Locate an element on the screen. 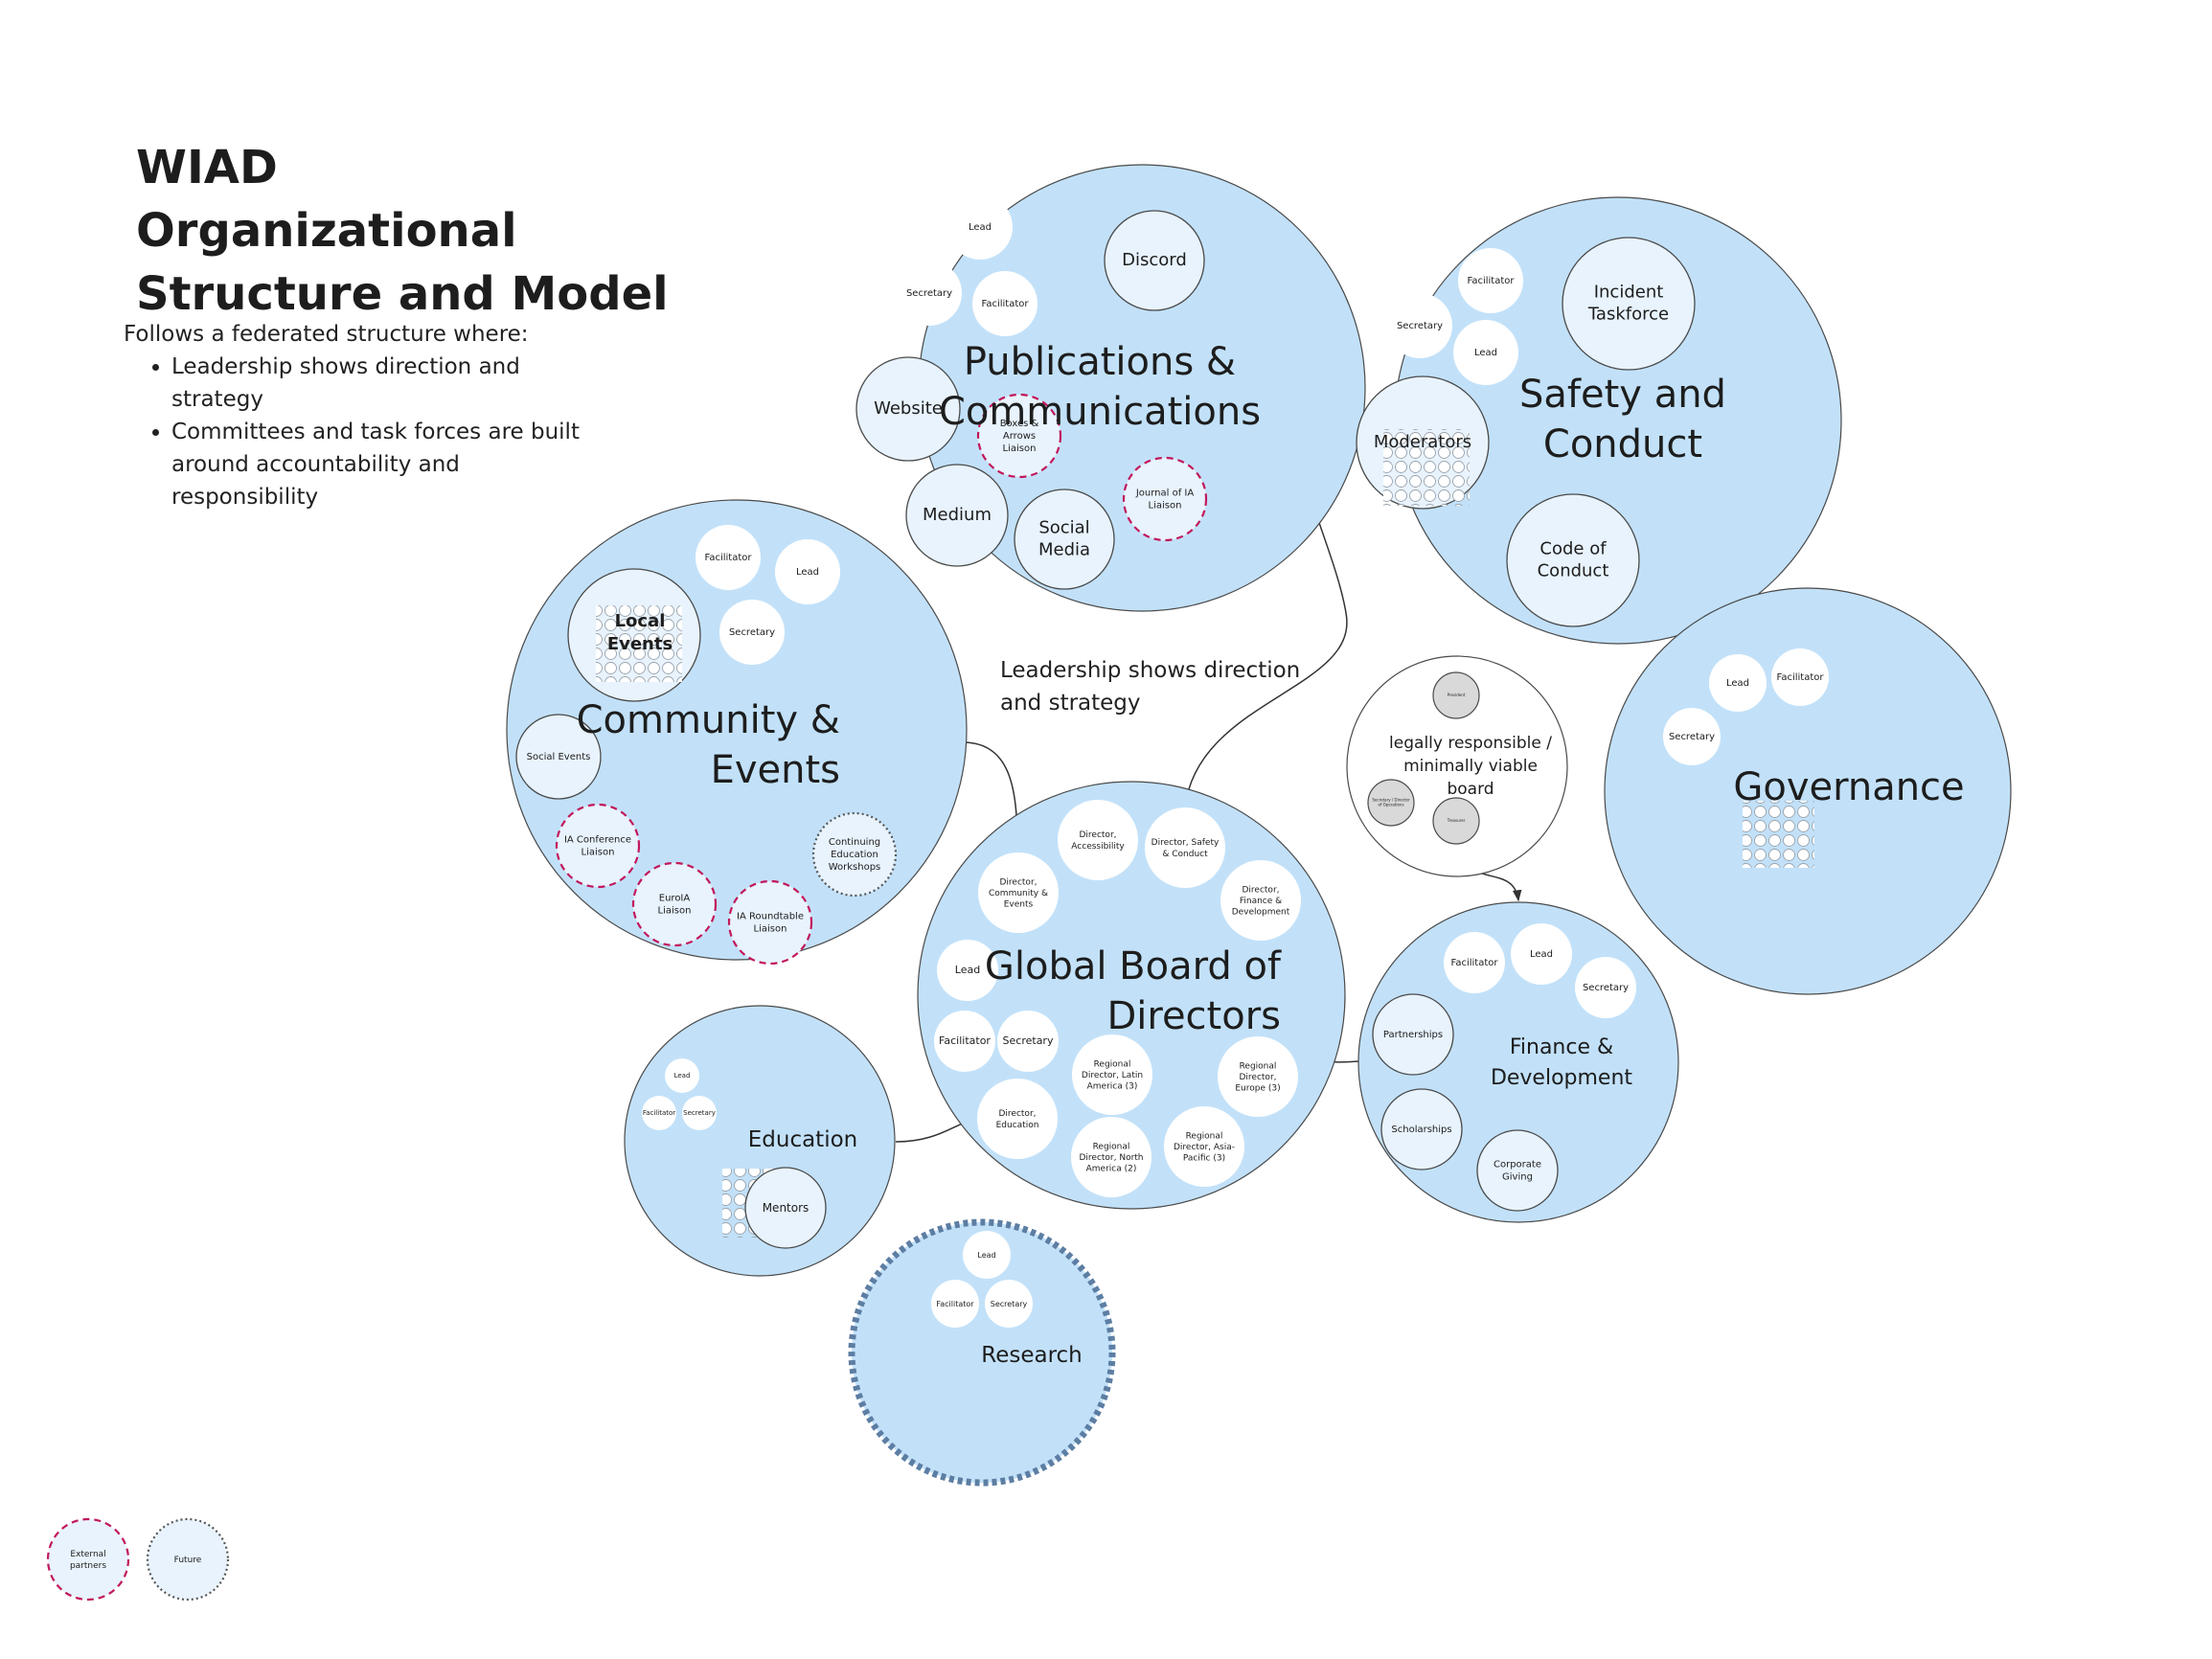 Image resolution: width=2212 pixels, height=1659 pixels. continuing-education-node-label: Continuing Education Workshops is located at coordinates (855, 855).